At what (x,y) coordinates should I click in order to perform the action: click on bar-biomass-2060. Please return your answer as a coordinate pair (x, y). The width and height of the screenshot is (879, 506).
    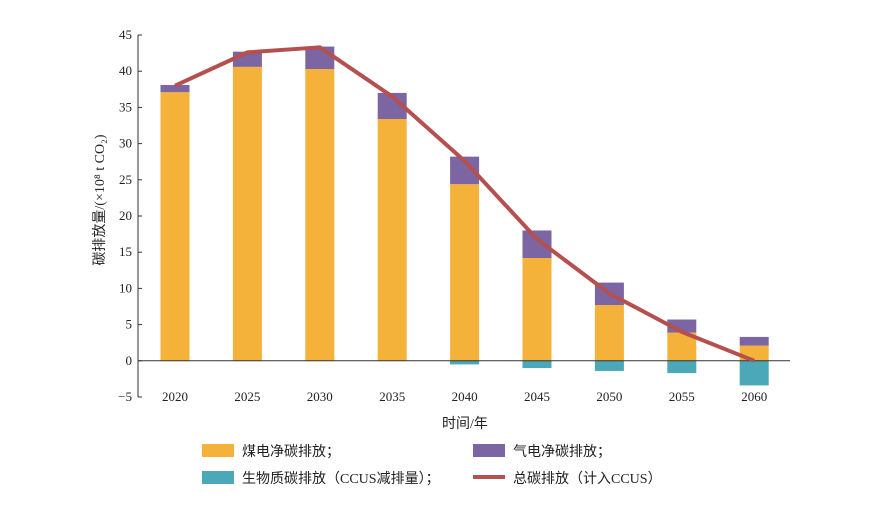
    Looking at the image, I should click on (754, 373).